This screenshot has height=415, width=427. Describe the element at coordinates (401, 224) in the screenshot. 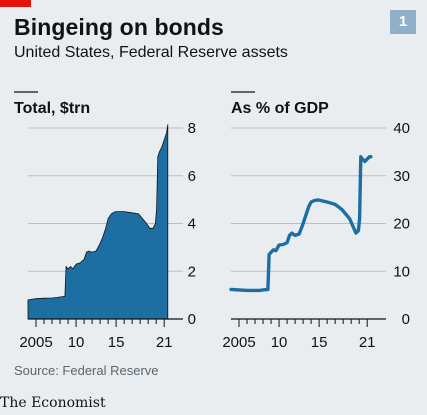

I see `y-tick-label: 20` at that location.